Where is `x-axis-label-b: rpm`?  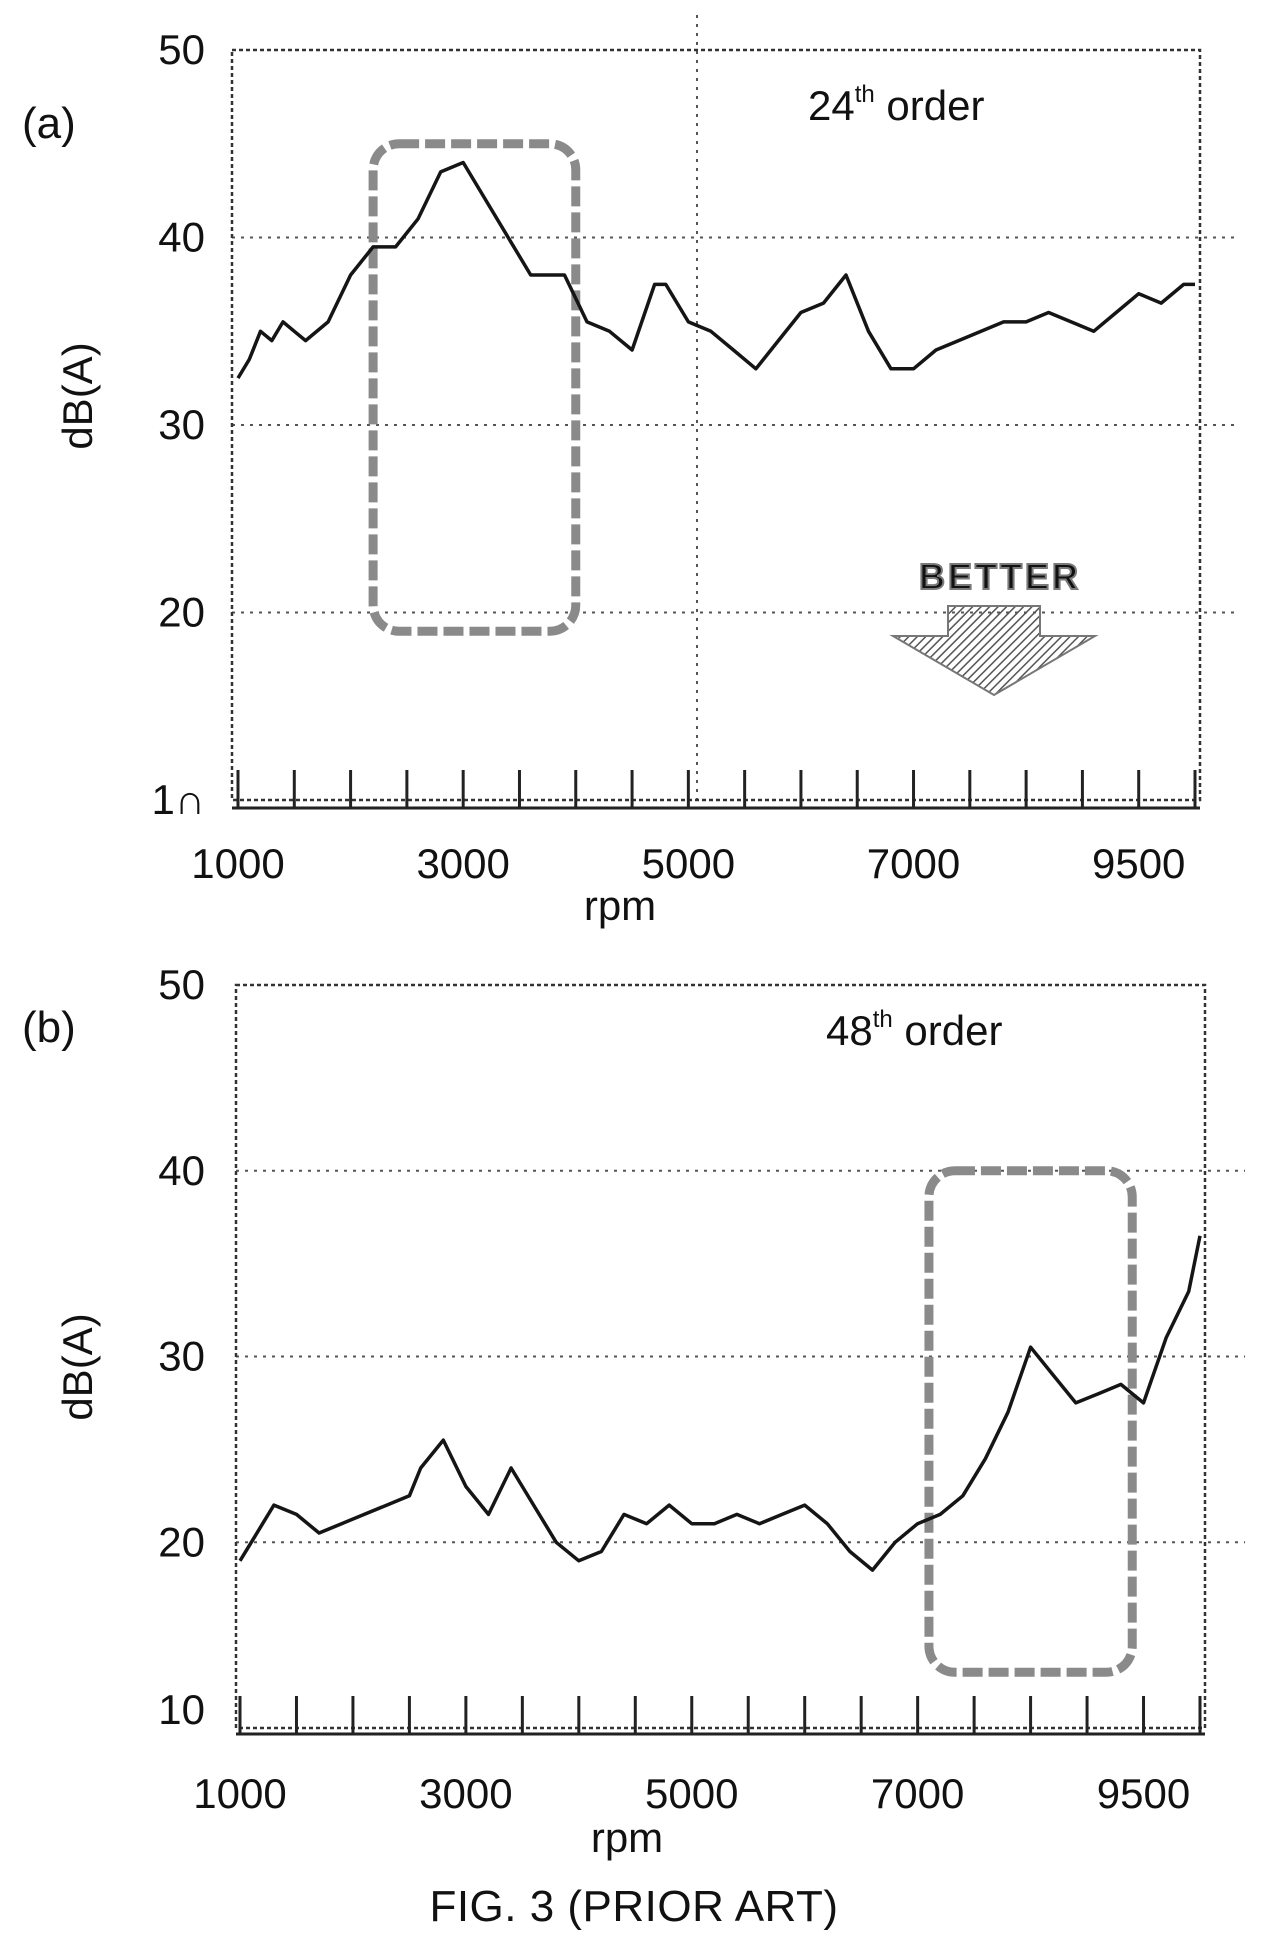
x-axis-label-b: rpm is located at coordinates (627, 1837).